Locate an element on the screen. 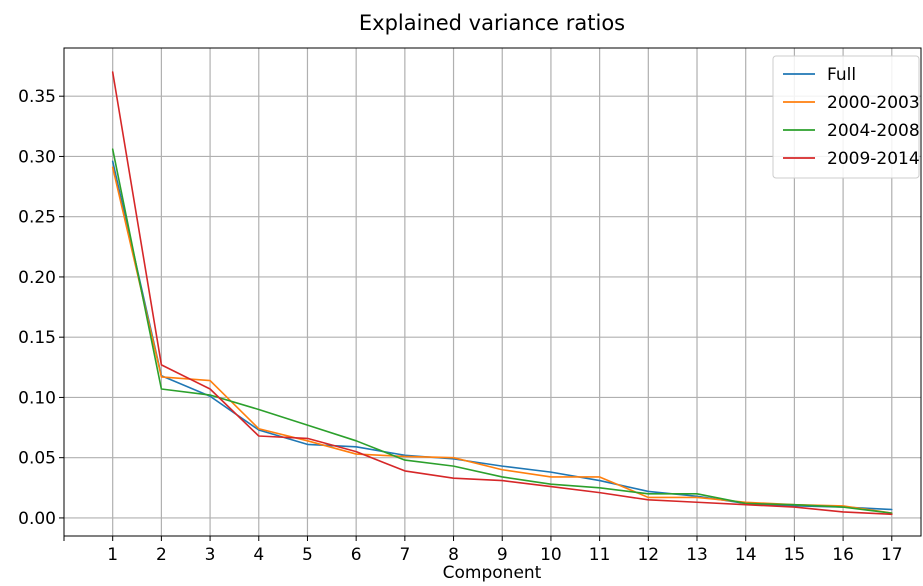 The width and height of the screenshot is (923, 586). x-axis: 1 2 3 4 5 6 7 8 9 10 11 12 13 14 15 16 17 is located at coordinates (483, 550).